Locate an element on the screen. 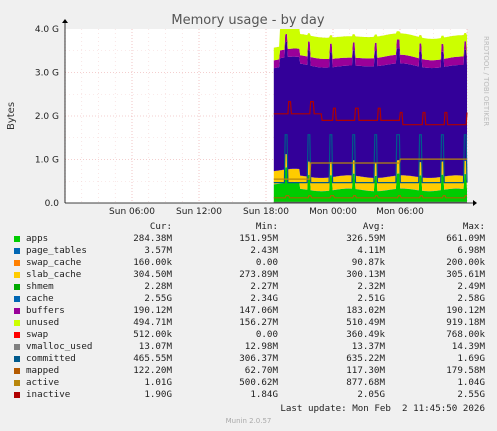 This screenshot has width=497, height=431. area-cache is located at coordinates (370, 109).